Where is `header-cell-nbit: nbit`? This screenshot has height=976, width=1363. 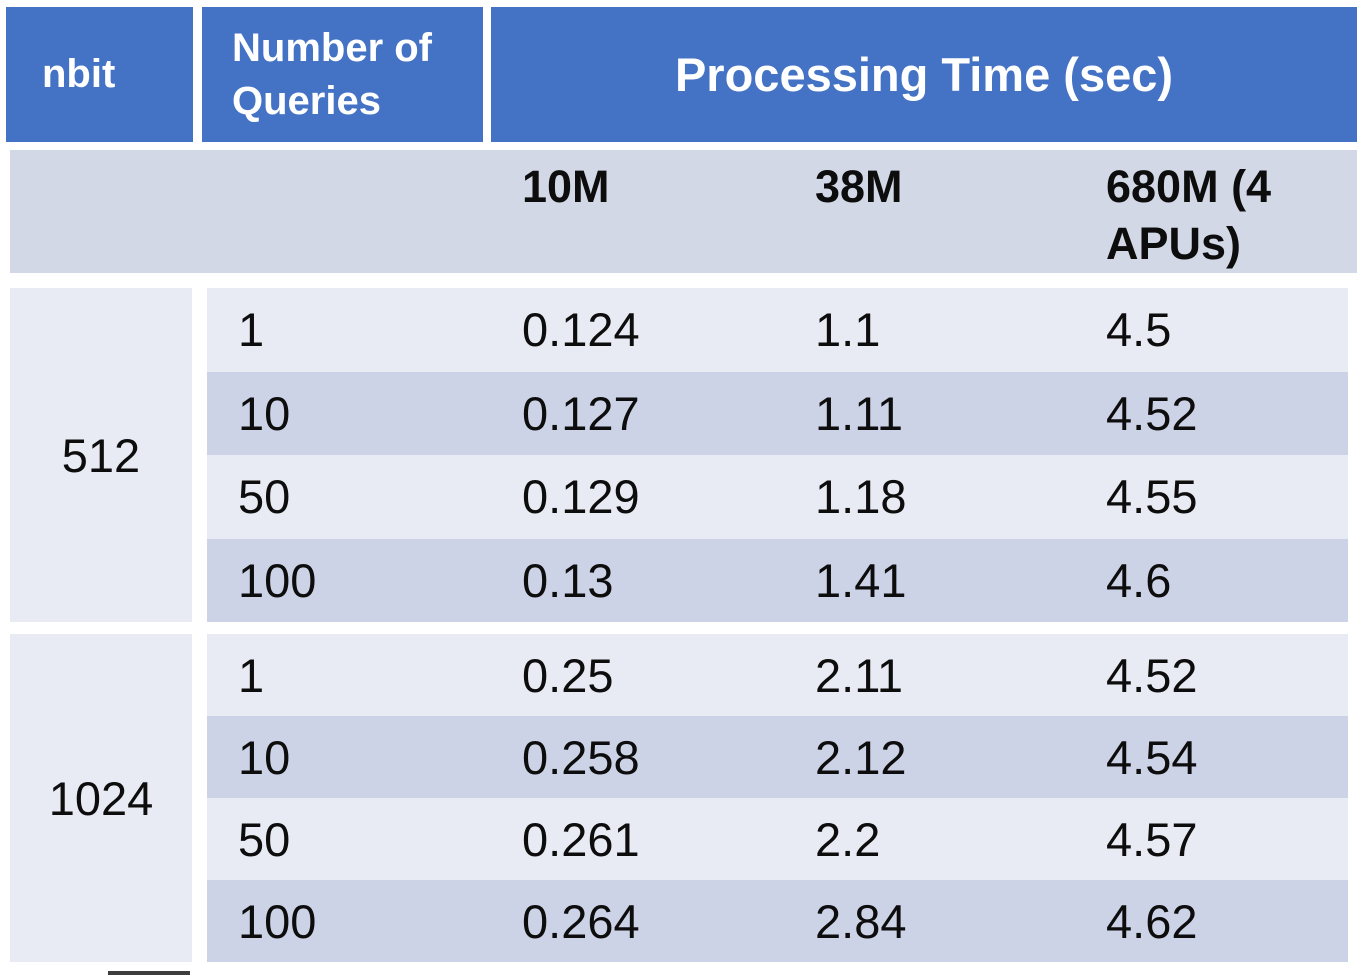
header-cell-nbit: nbit is located at coordinates (99, 74).